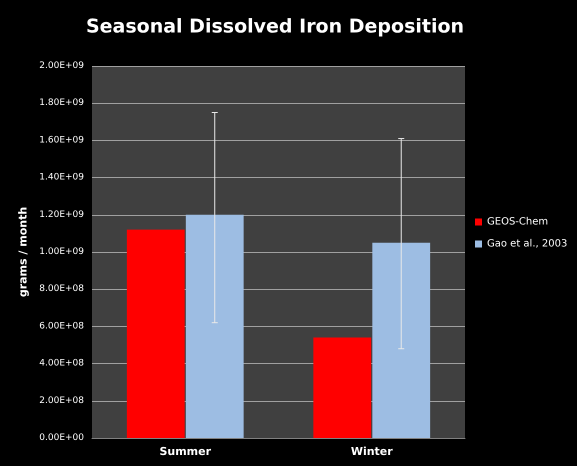 The height and width of the screenshot is (466, 577). Describe the element at coordinates (61, 177) in the screenshot. I see `y-tick-label: 1.40E+09` at that location.